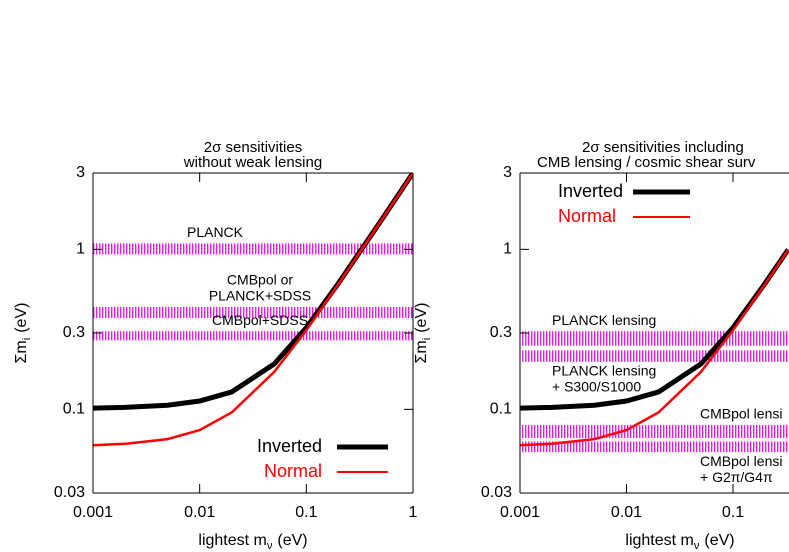 The height and width of the screenshot is (552, 789). What do you see at coordinates (260, 280) in the screenshot?
I see `band-label: CMBpol or` at bounding box center [260, 280].